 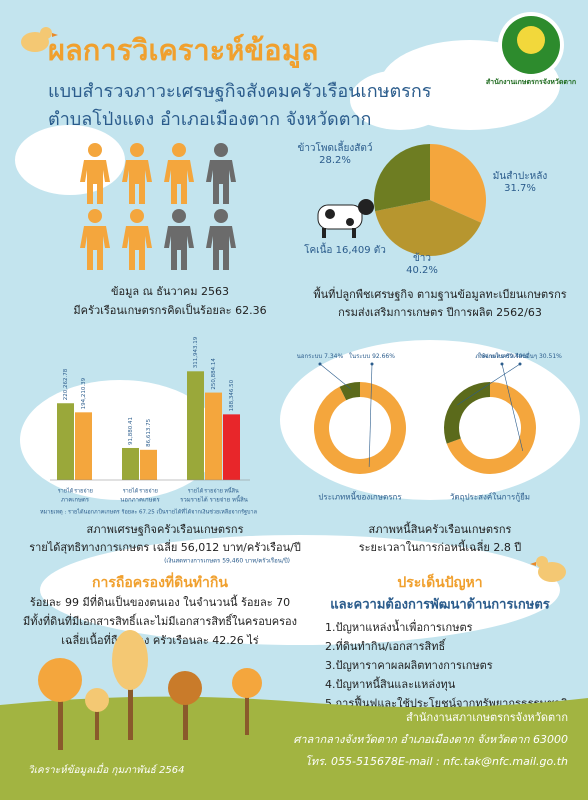 I want to click on value: 92.66%, so click(x=383, y=356).